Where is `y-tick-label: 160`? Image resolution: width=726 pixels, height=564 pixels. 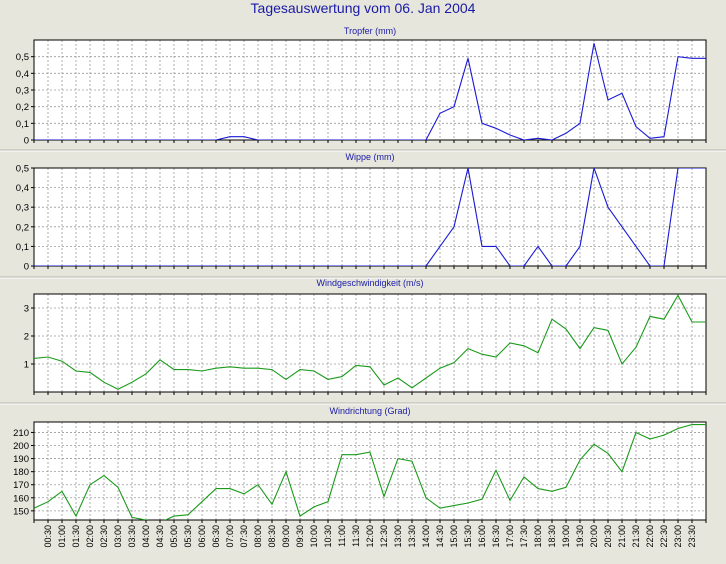 y-tick-label: 160 is located at coordinates (21, 498).